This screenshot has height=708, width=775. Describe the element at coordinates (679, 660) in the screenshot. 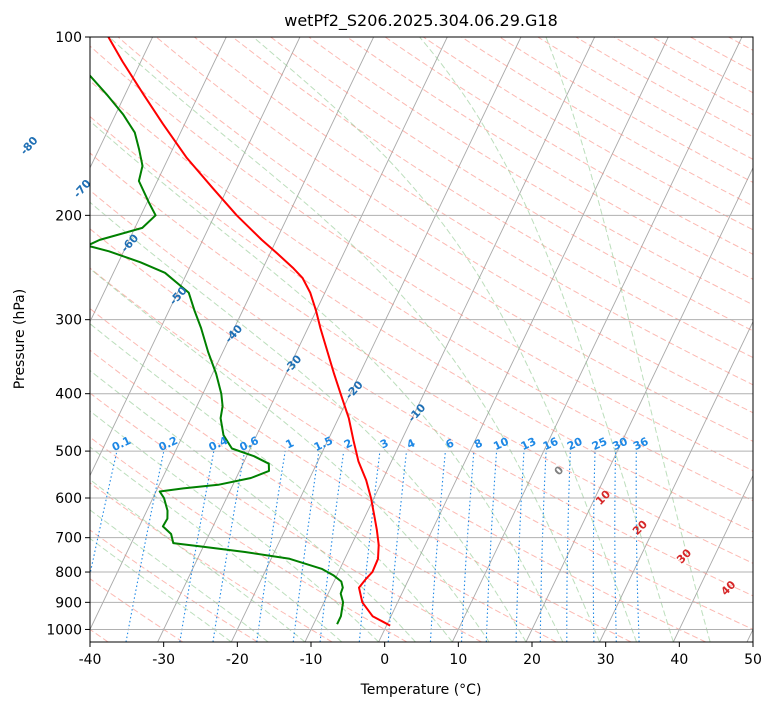

I see `x-tick-label: 40` at that location.